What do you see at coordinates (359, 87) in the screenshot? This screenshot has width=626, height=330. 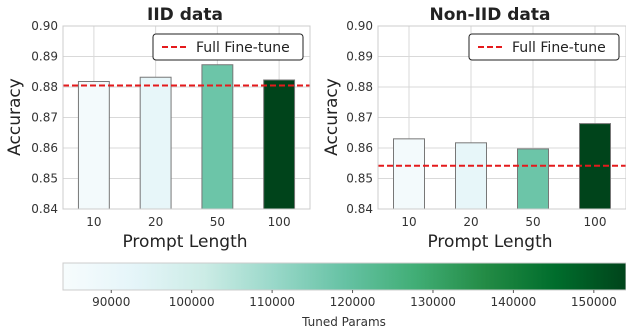 I see `y-tick-label-non-iid: 0.88` at bounding box center [359, 87].